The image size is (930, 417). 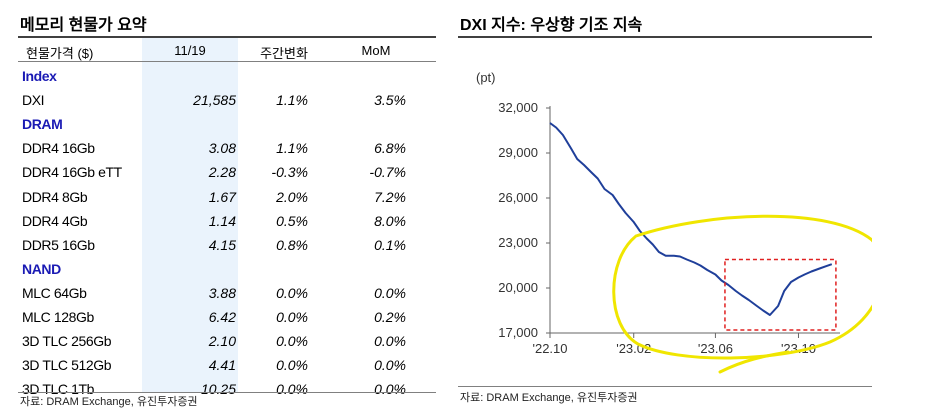 I want to click on product-name: DXI, so click(x=33, y=100).